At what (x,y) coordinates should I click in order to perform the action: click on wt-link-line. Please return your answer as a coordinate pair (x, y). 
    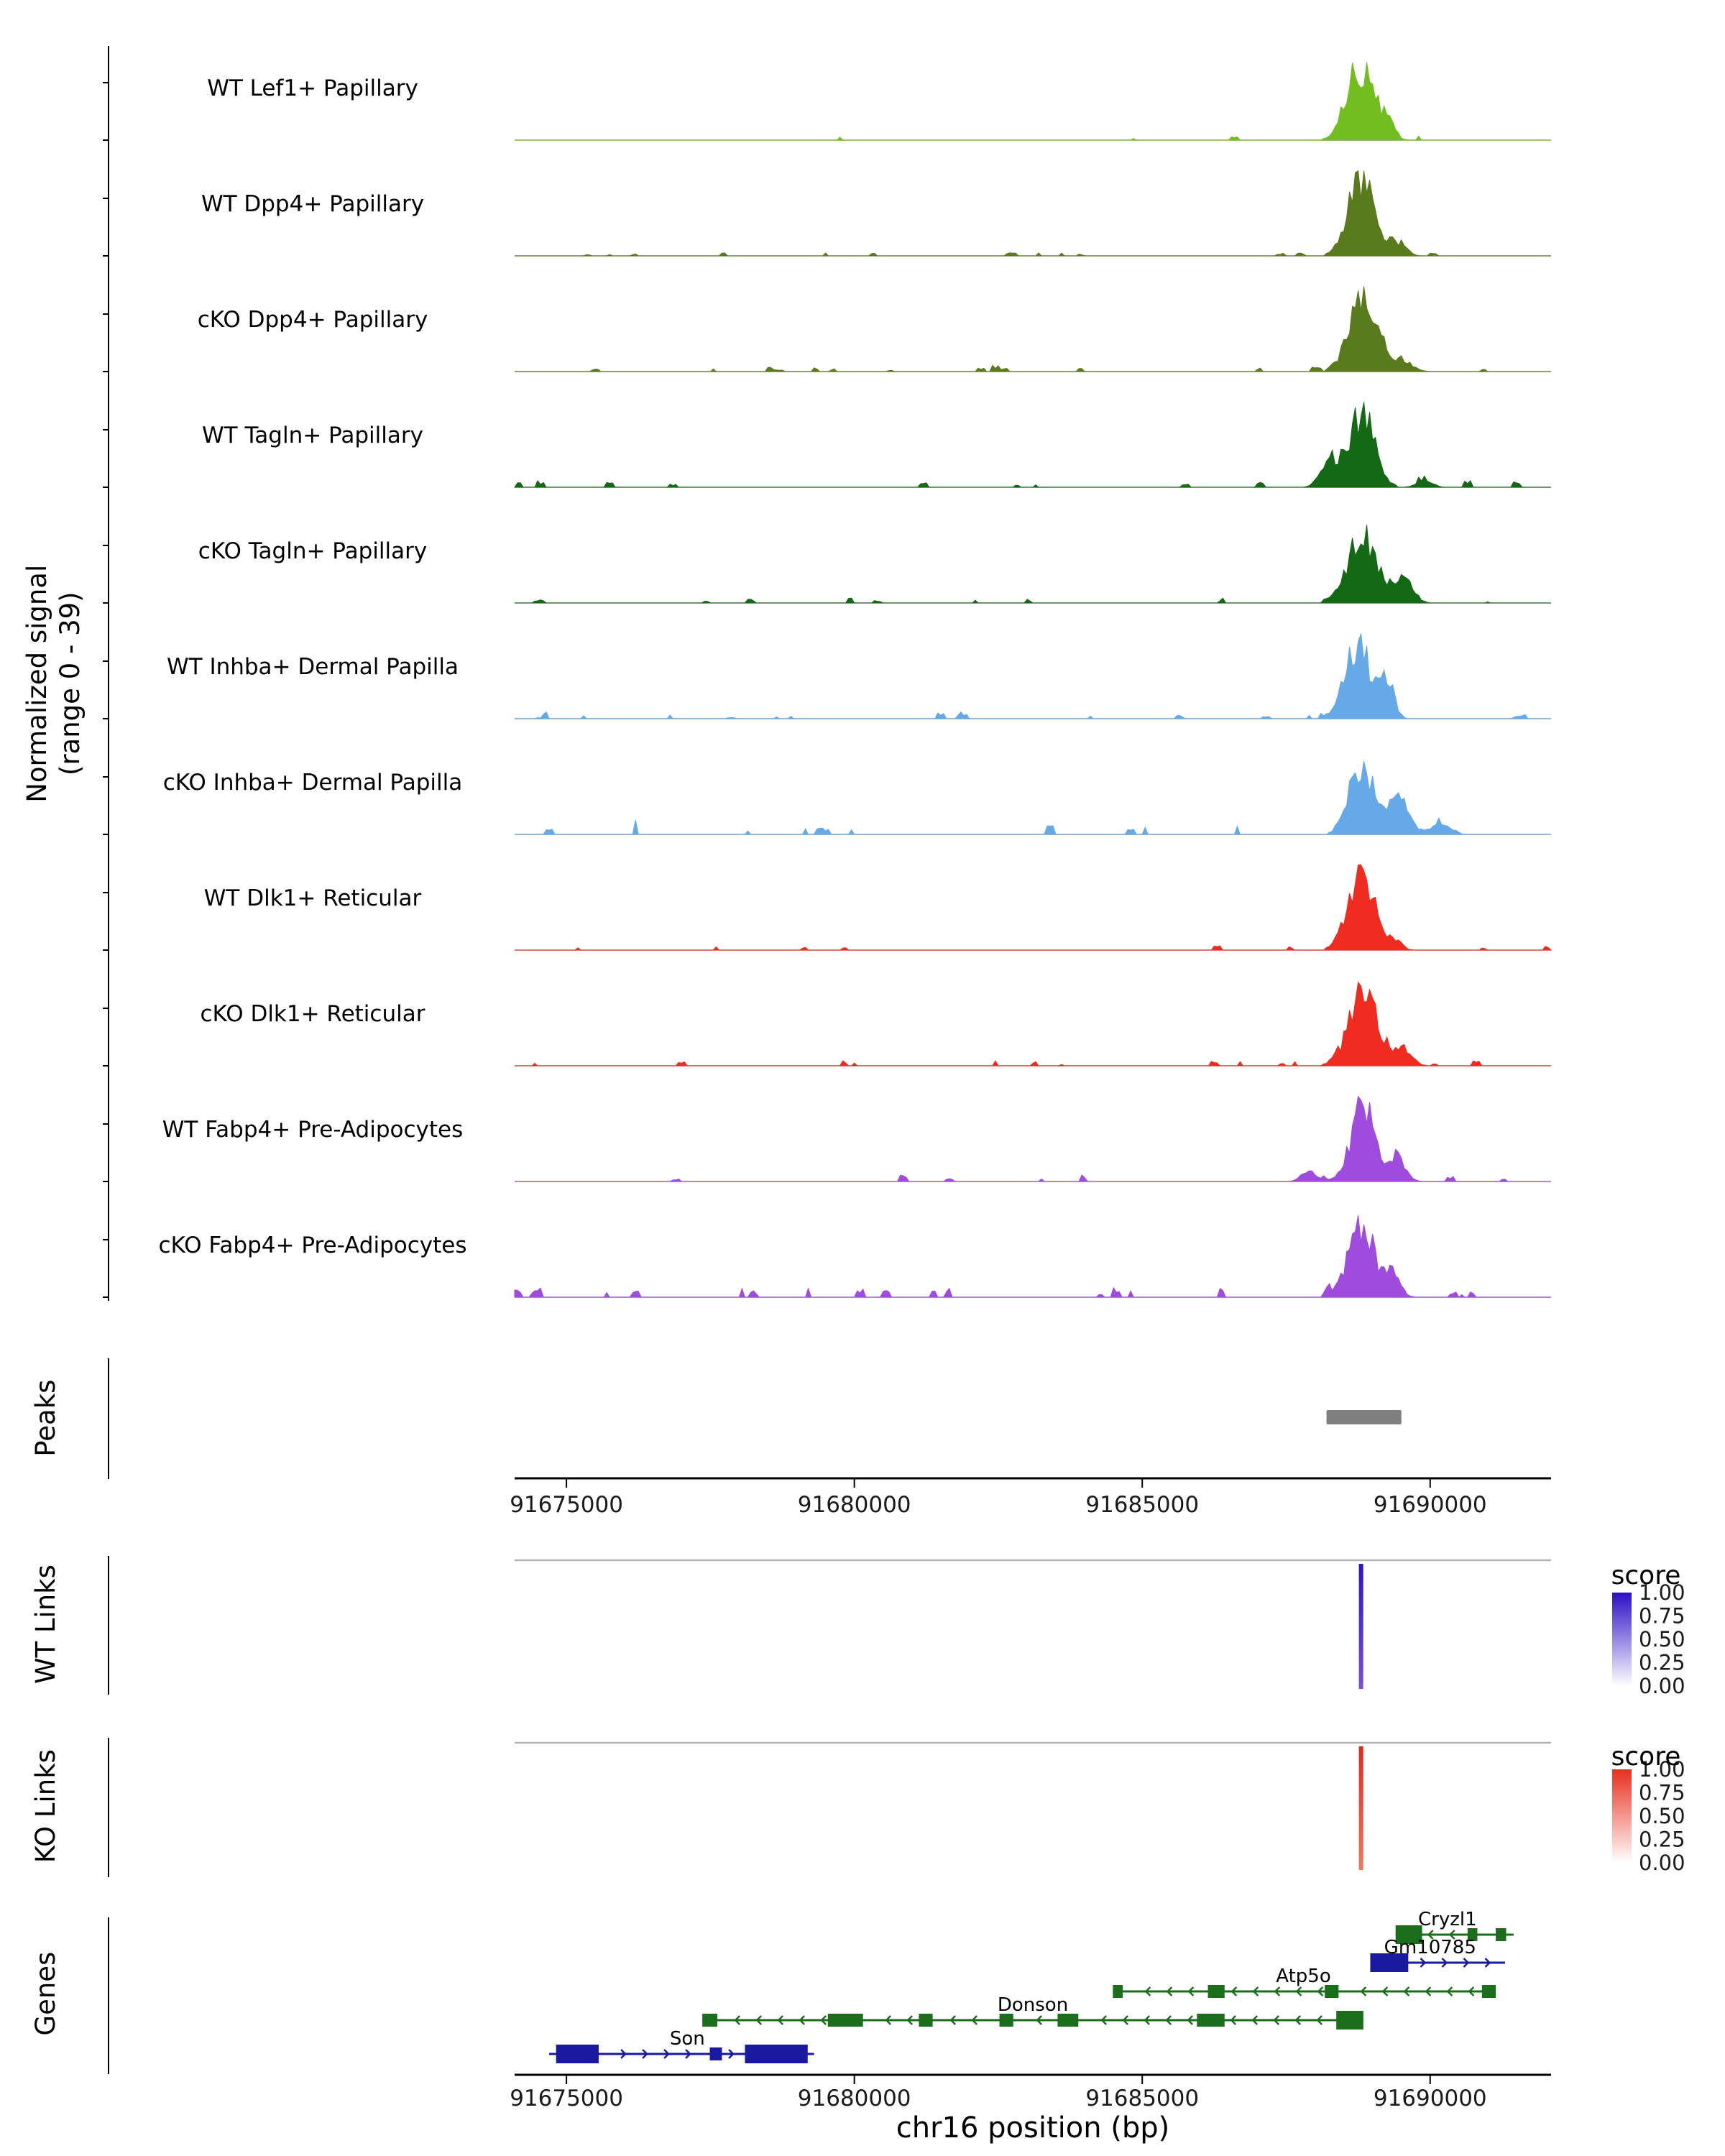
    Looking at the image, I should click on (1360, 1626).